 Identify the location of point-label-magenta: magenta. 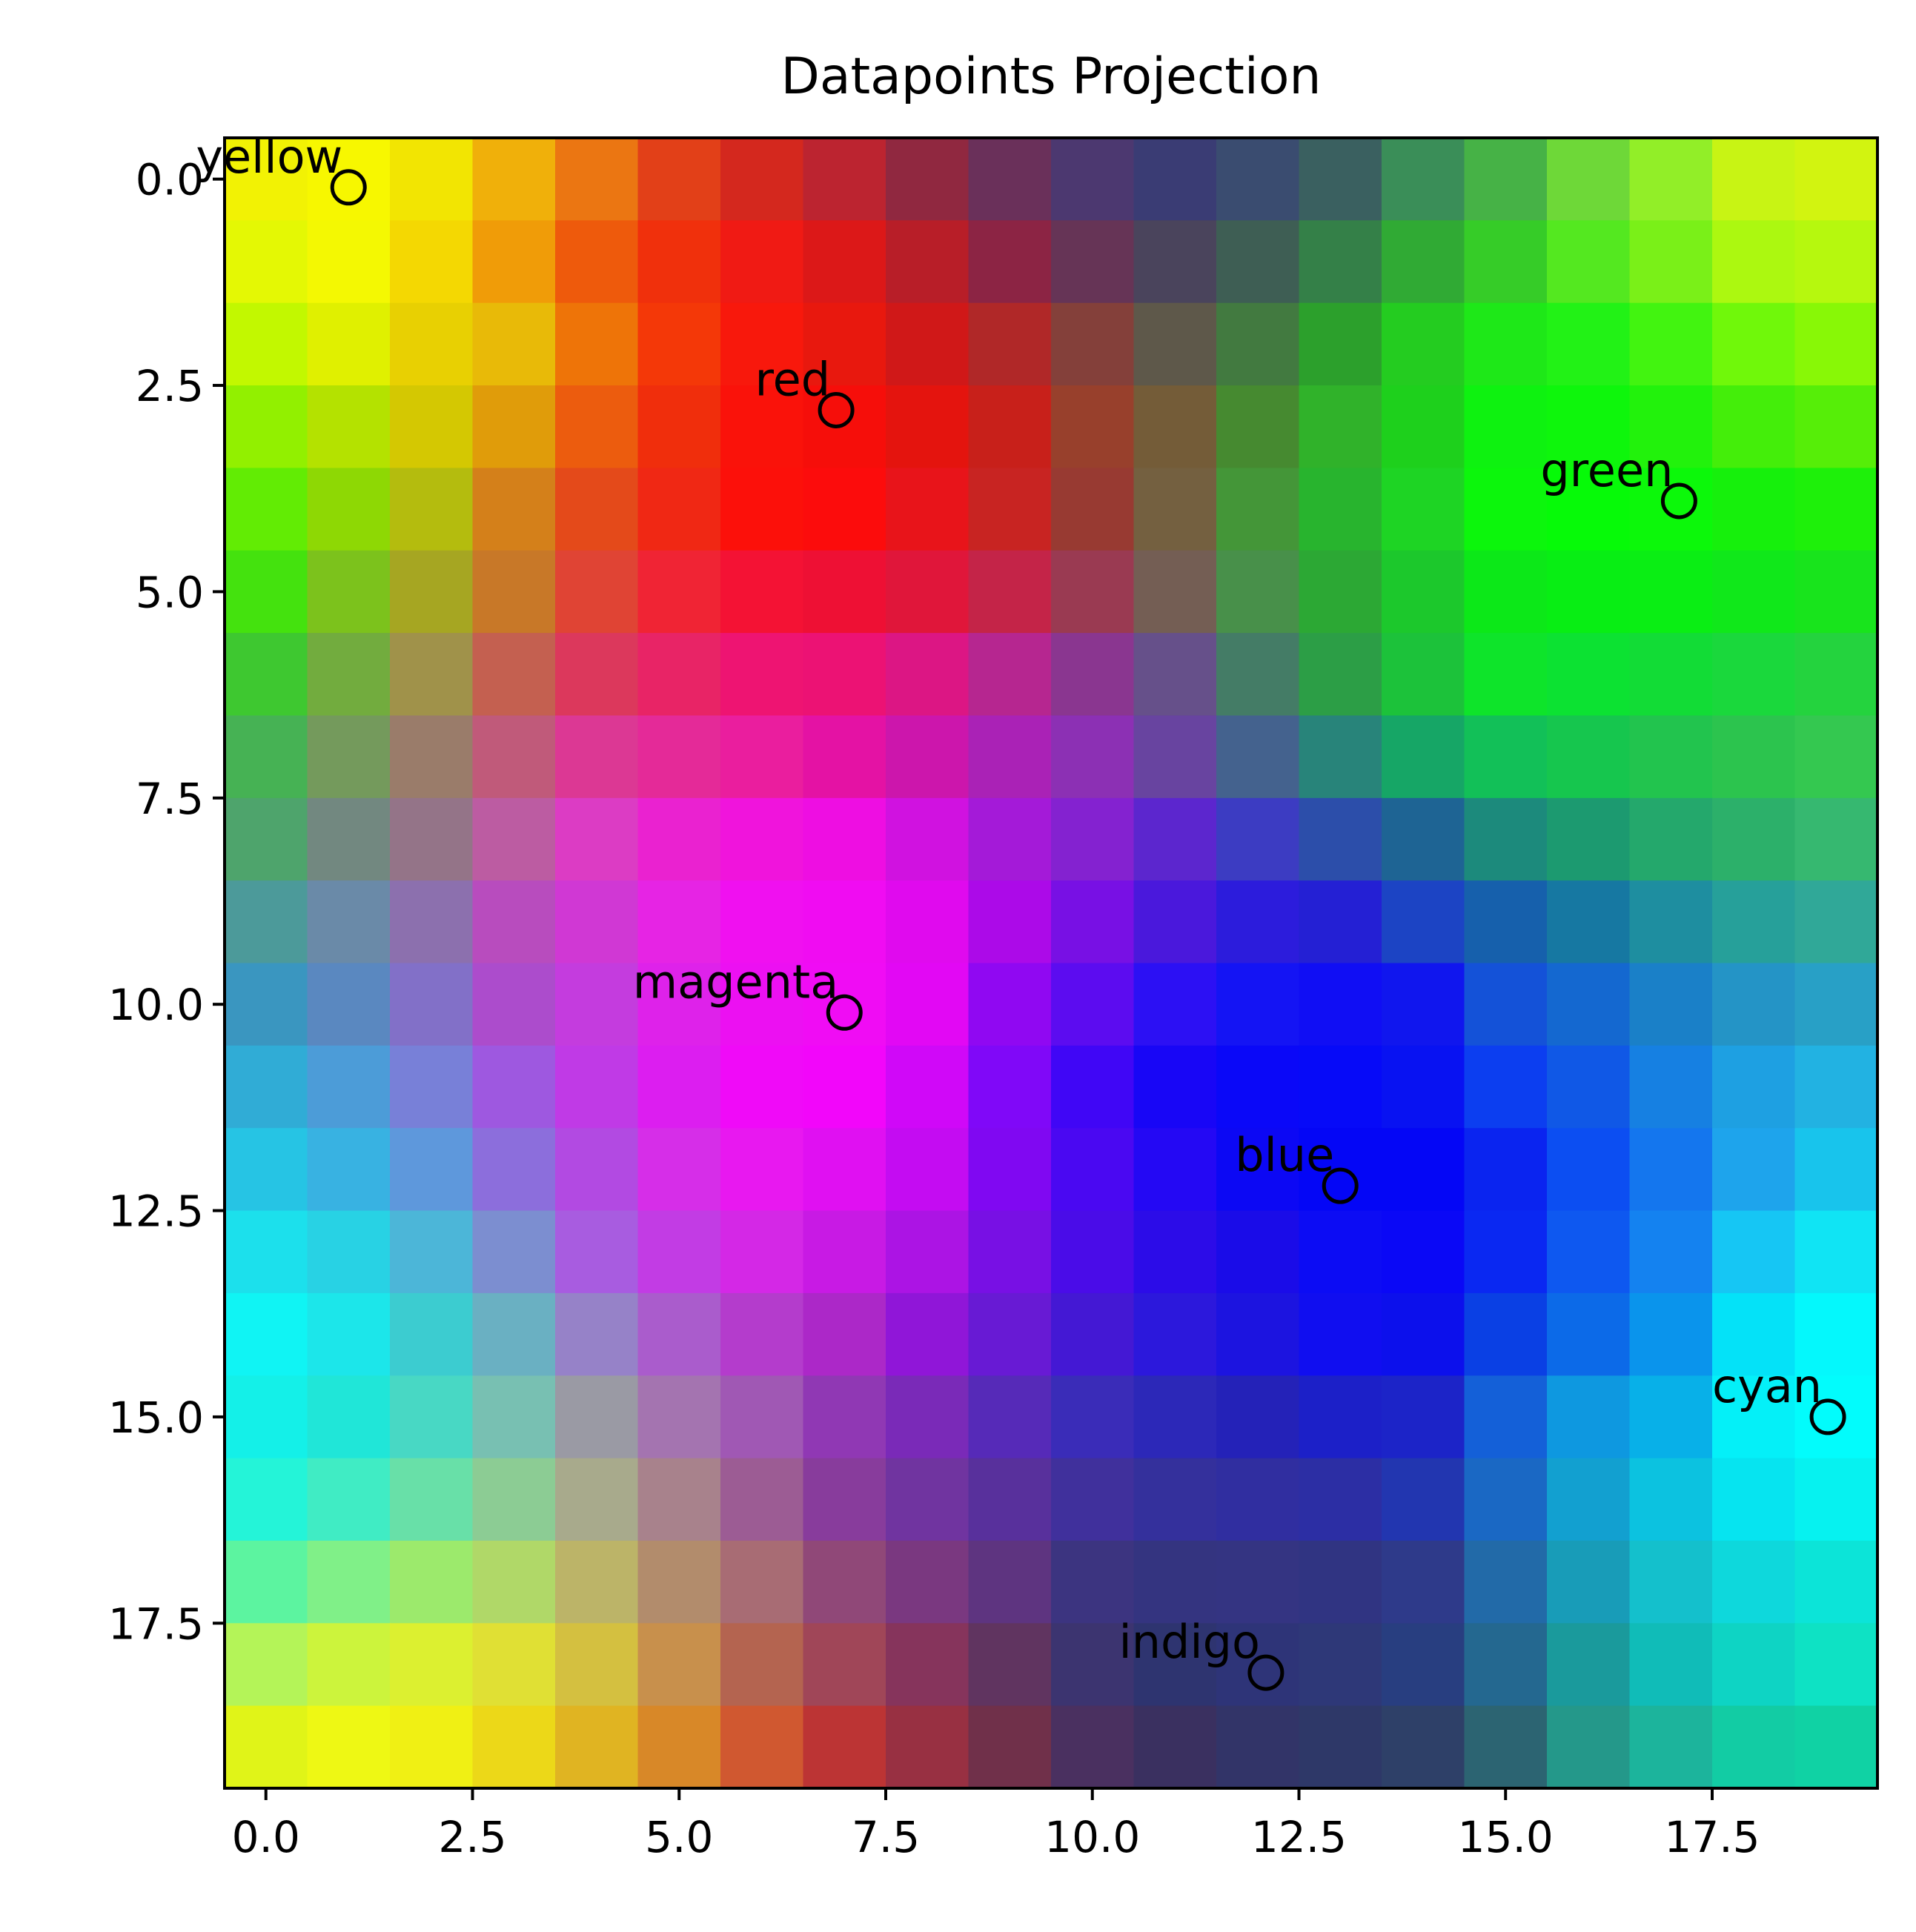
(736, 982).